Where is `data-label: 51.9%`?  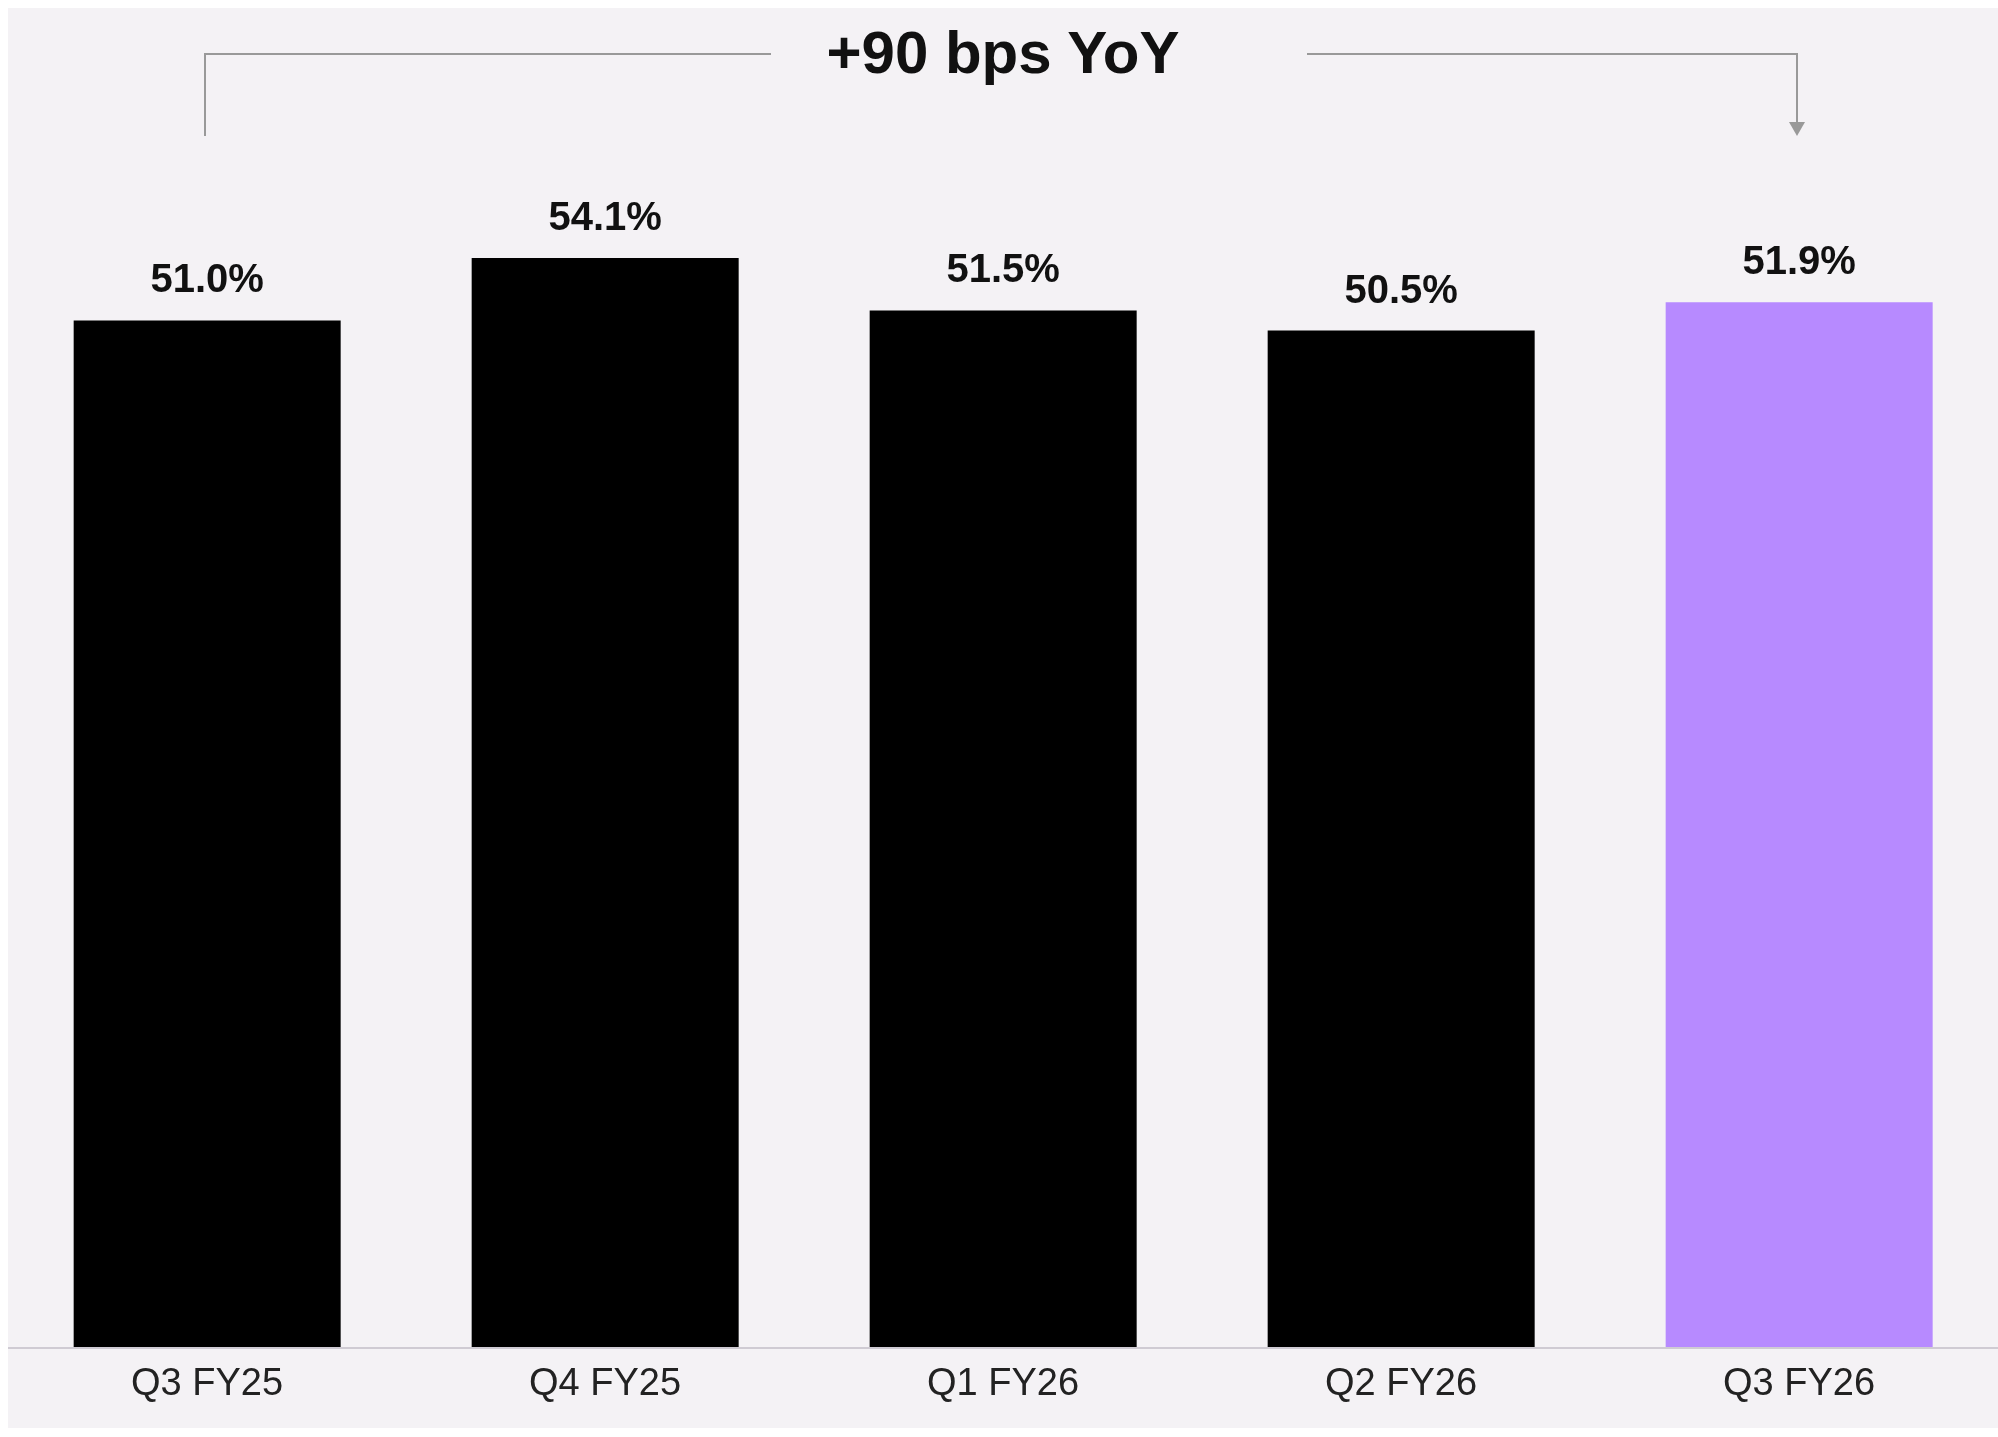 data-label: 51.9% is located at coordinates (1799, 260).